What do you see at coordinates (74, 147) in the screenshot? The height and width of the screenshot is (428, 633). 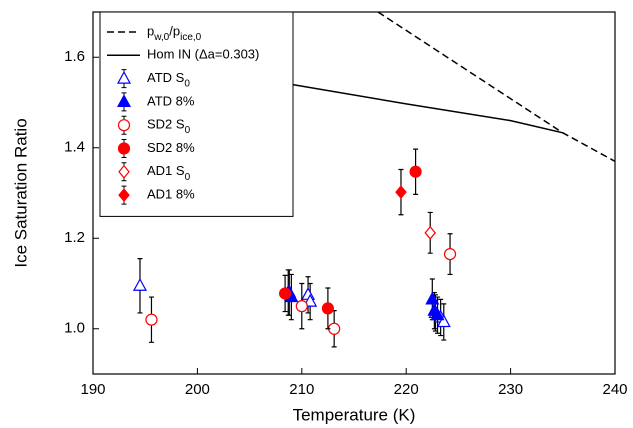 I see `y-tick-label: 1.4` at bounding box center [74, 147].